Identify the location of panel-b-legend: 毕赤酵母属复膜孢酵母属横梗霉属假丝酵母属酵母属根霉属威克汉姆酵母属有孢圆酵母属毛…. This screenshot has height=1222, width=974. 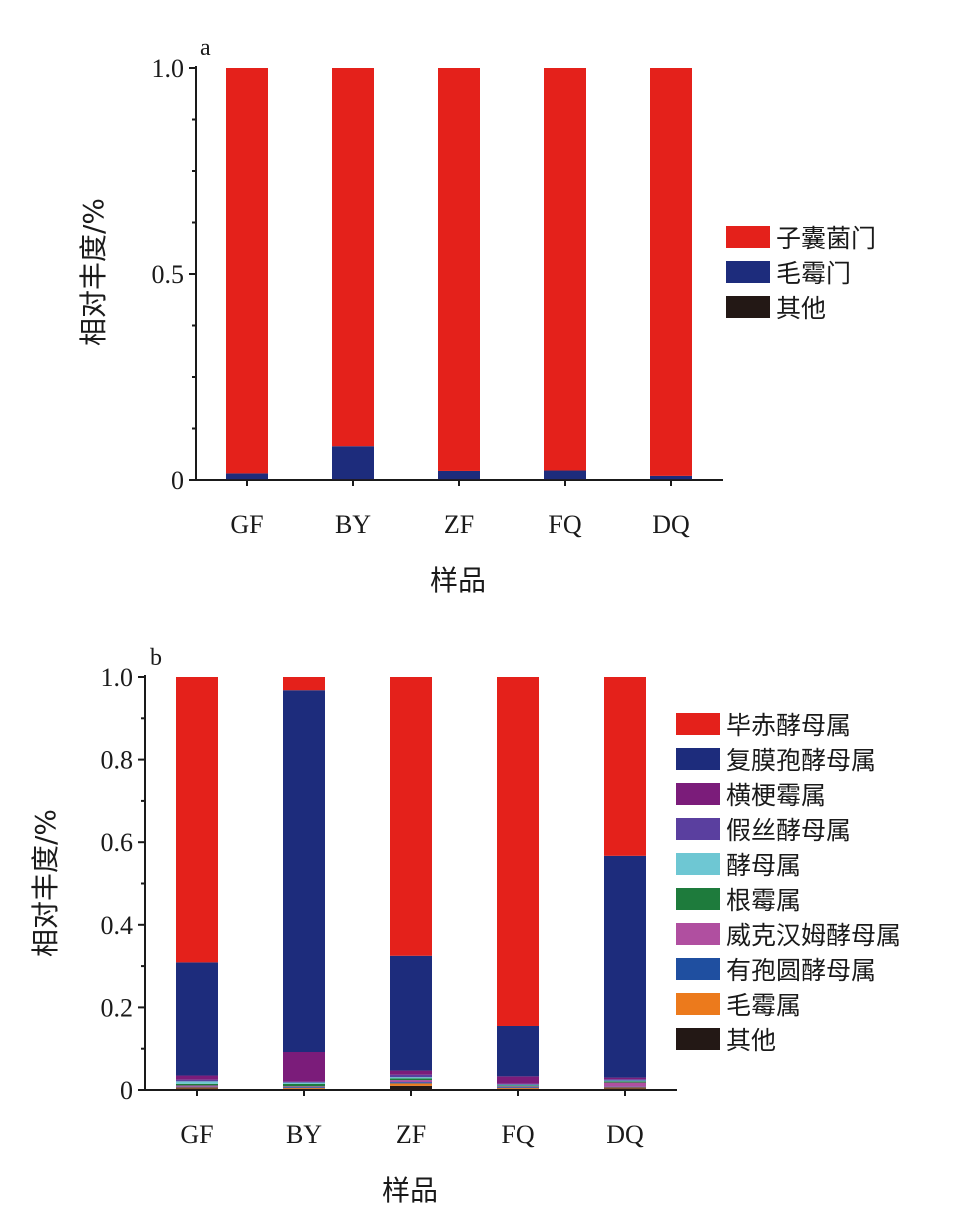
(788, 883).